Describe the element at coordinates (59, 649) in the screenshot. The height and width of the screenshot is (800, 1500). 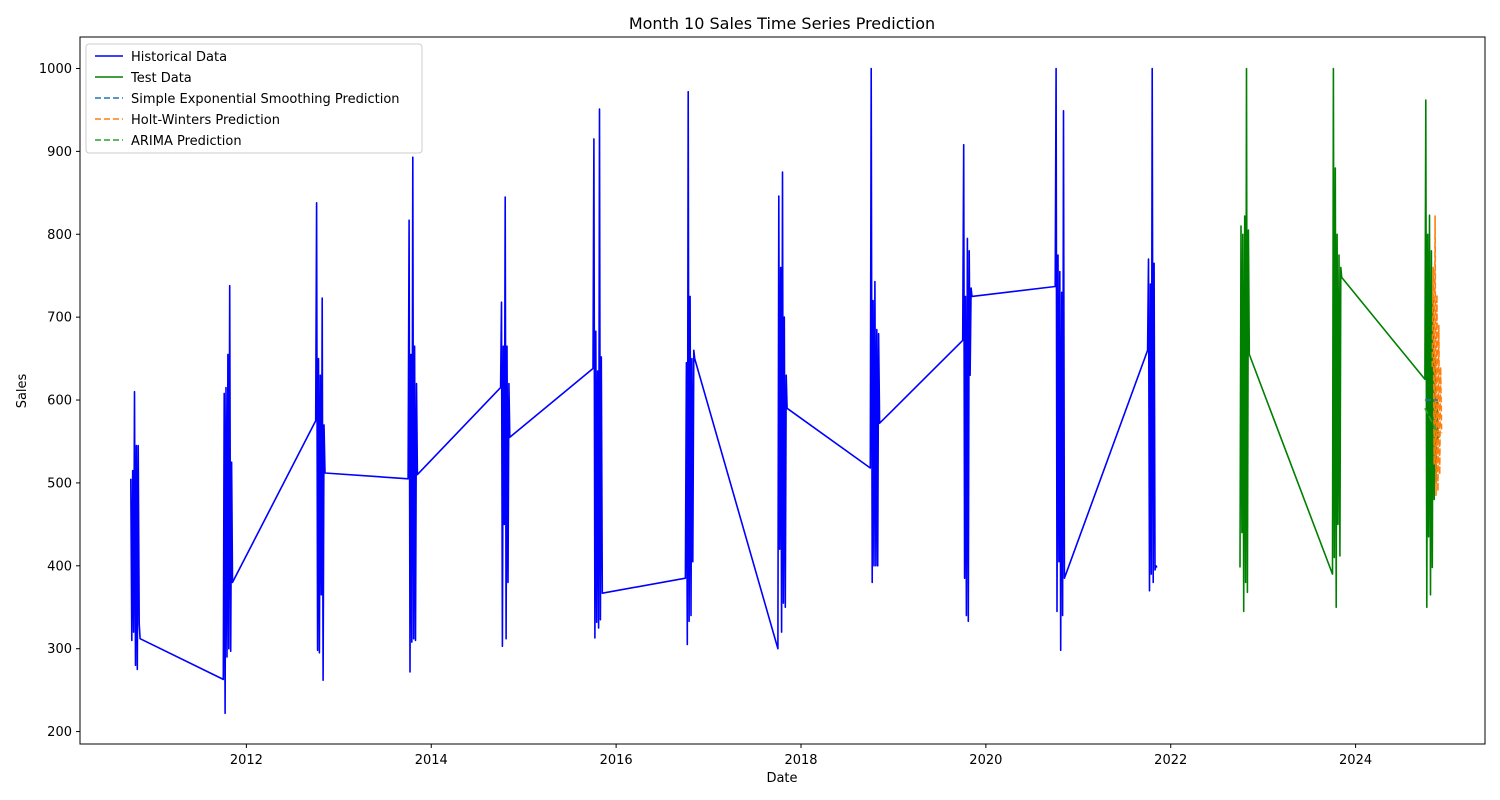
I see `y-tick-label: 300` at that location.